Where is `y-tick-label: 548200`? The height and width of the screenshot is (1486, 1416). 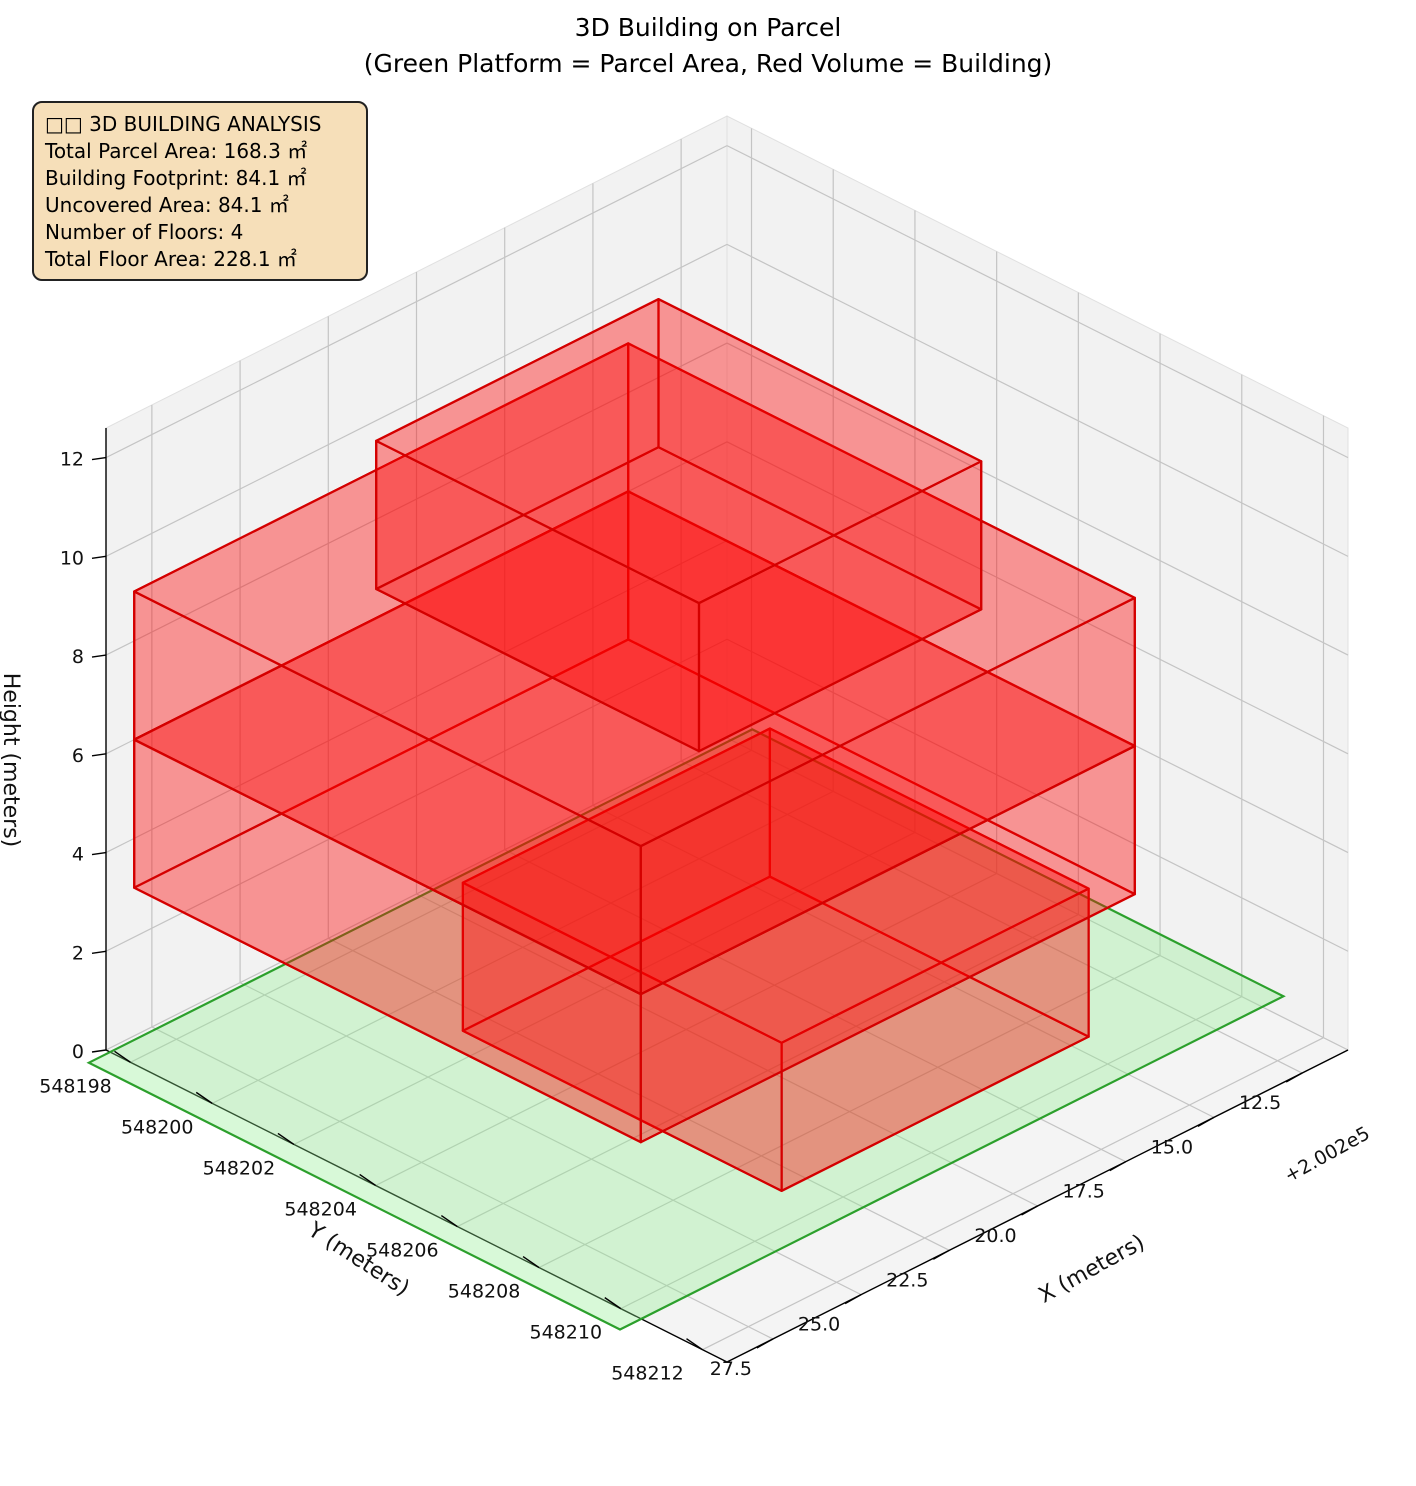
y-tick-label: 548200 is located at coordinates (157, 1127).